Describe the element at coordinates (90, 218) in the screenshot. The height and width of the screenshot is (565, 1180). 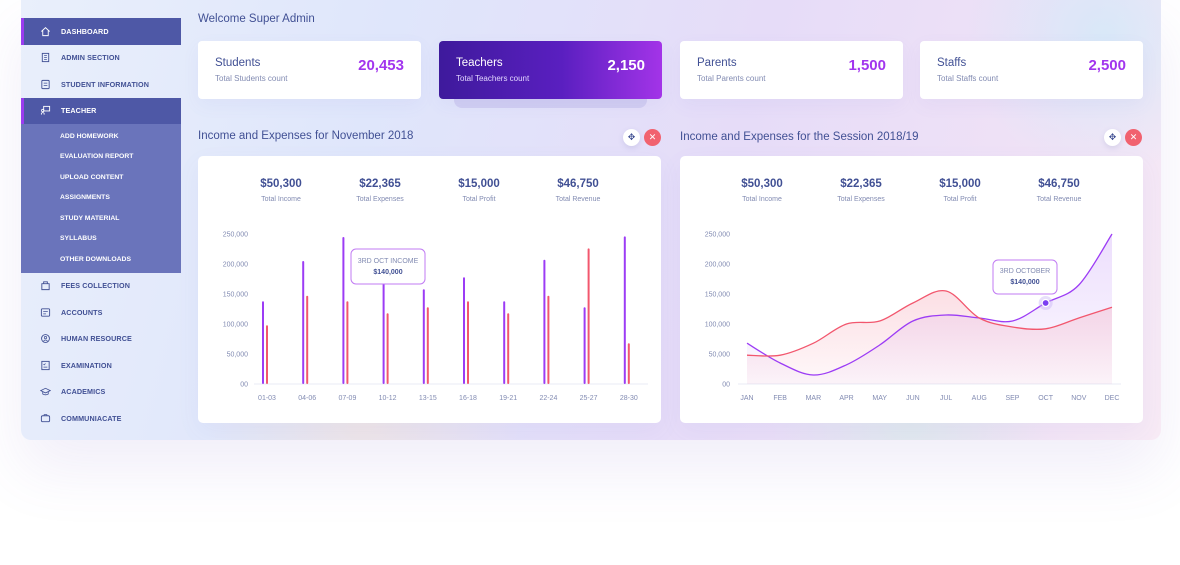
I see `submenu-study-material: STUDY MATERIAL` at that location.